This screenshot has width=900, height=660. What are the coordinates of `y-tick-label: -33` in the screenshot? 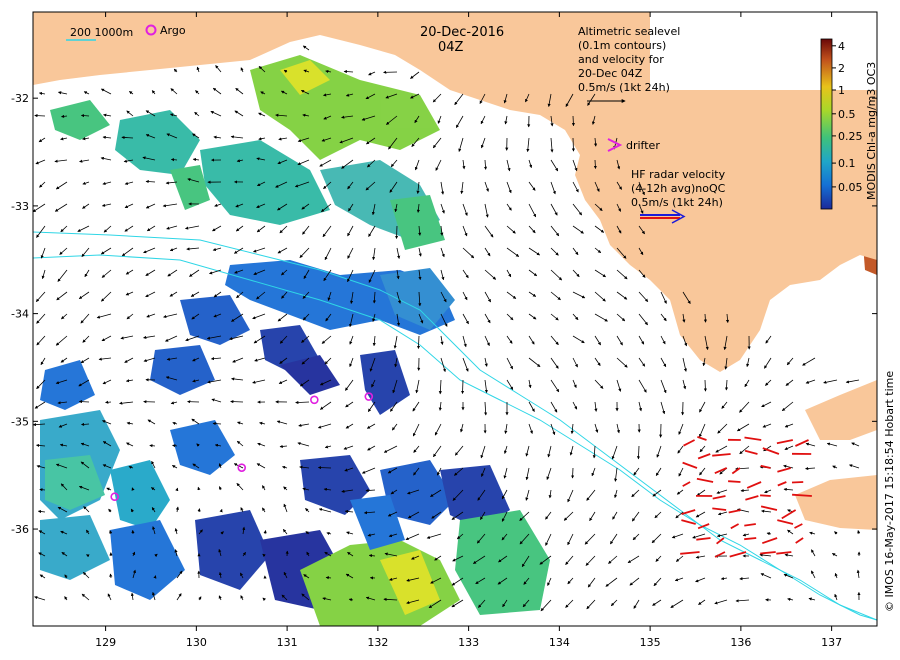 It's located at (20, 206).